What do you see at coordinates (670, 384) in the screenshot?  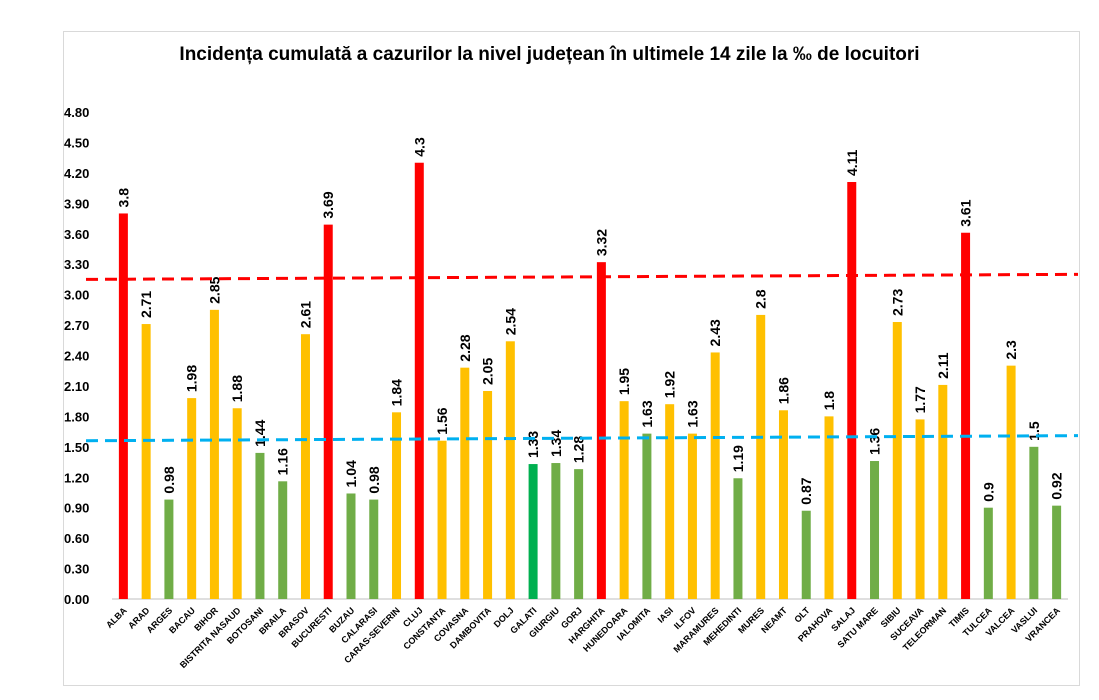 I see `data-label: 1.92` at bounding box center [670, 384].